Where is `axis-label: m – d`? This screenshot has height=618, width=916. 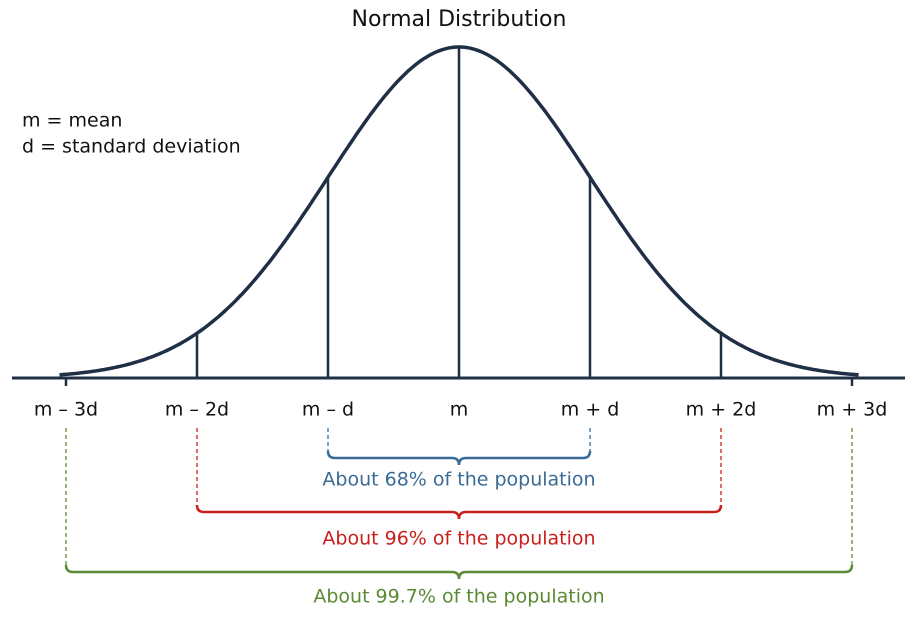
axis-label: m – d is located at coordinates (328, 410).